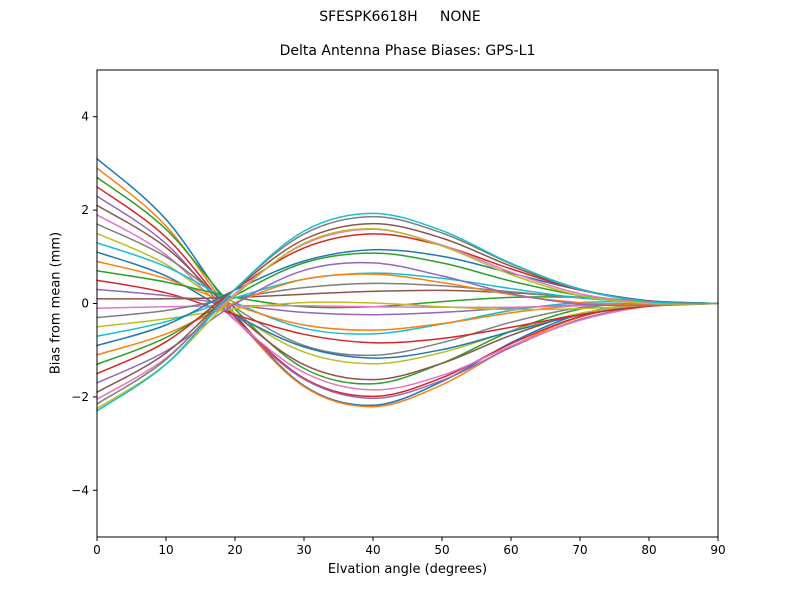  Describe the element at coordinates (80, 397) in the screenshot. I see `y-tick-label: −2` at that location.